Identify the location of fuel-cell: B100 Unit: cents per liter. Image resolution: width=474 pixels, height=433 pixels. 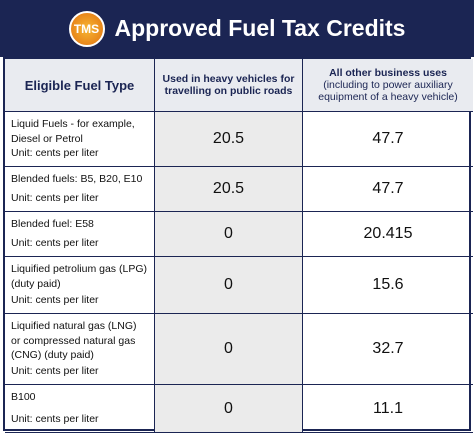
(80, 409).